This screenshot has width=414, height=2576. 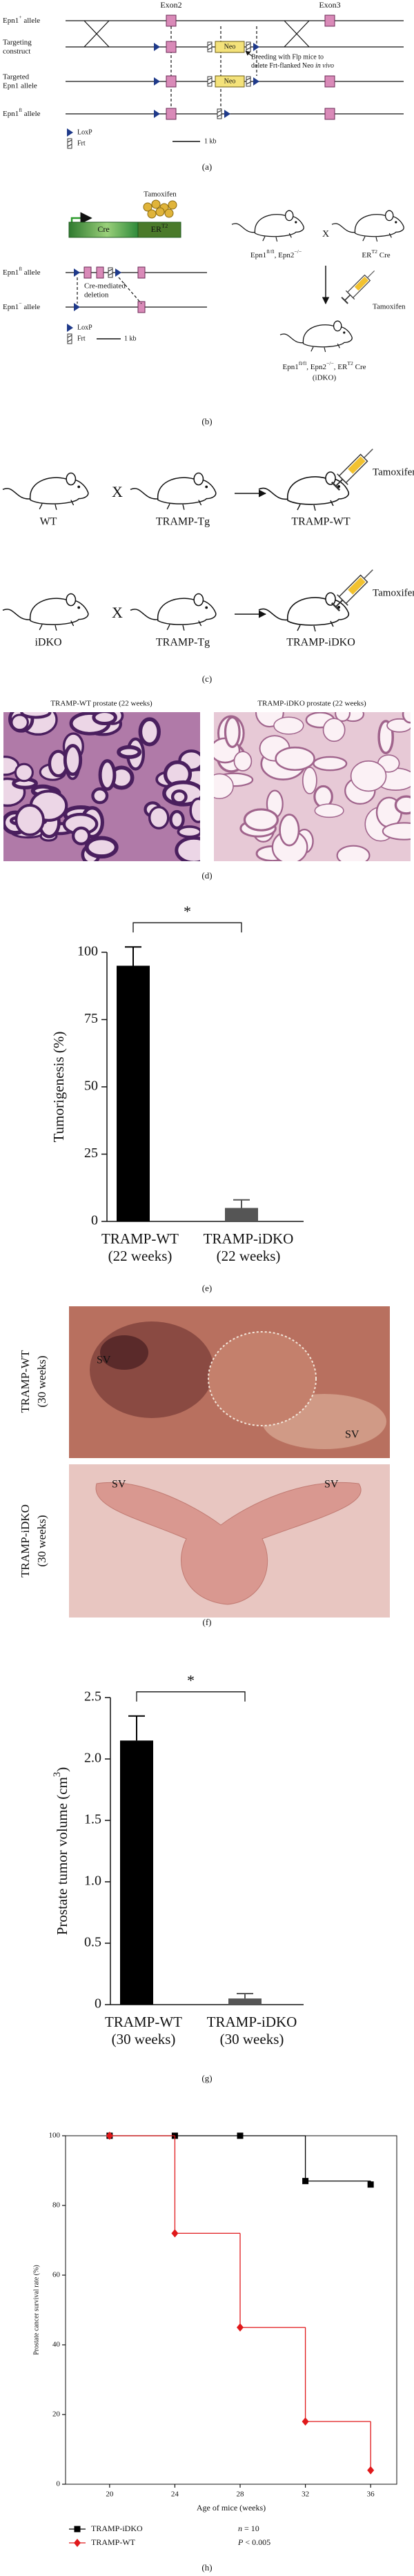 I want to click on label: 1 kb, so click(x=210, y=141).